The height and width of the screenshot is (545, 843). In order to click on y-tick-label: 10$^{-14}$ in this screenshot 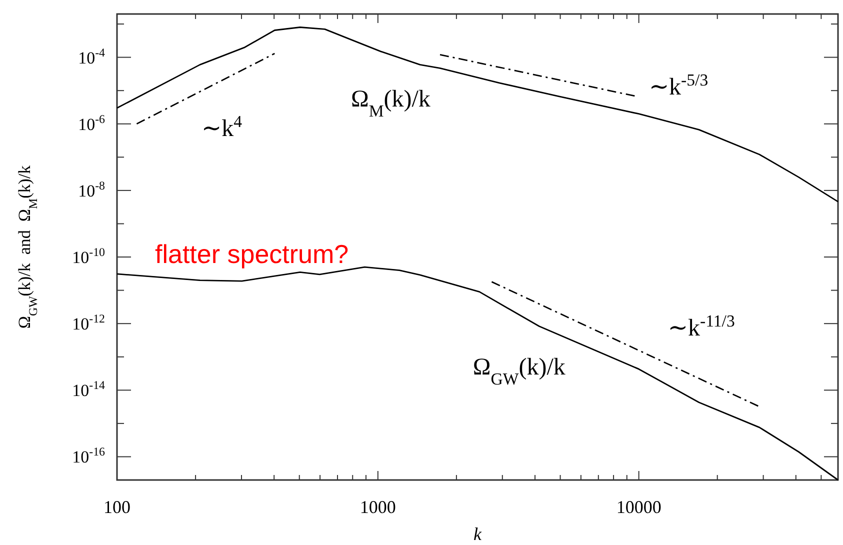, I will do `click(89, 389)`.